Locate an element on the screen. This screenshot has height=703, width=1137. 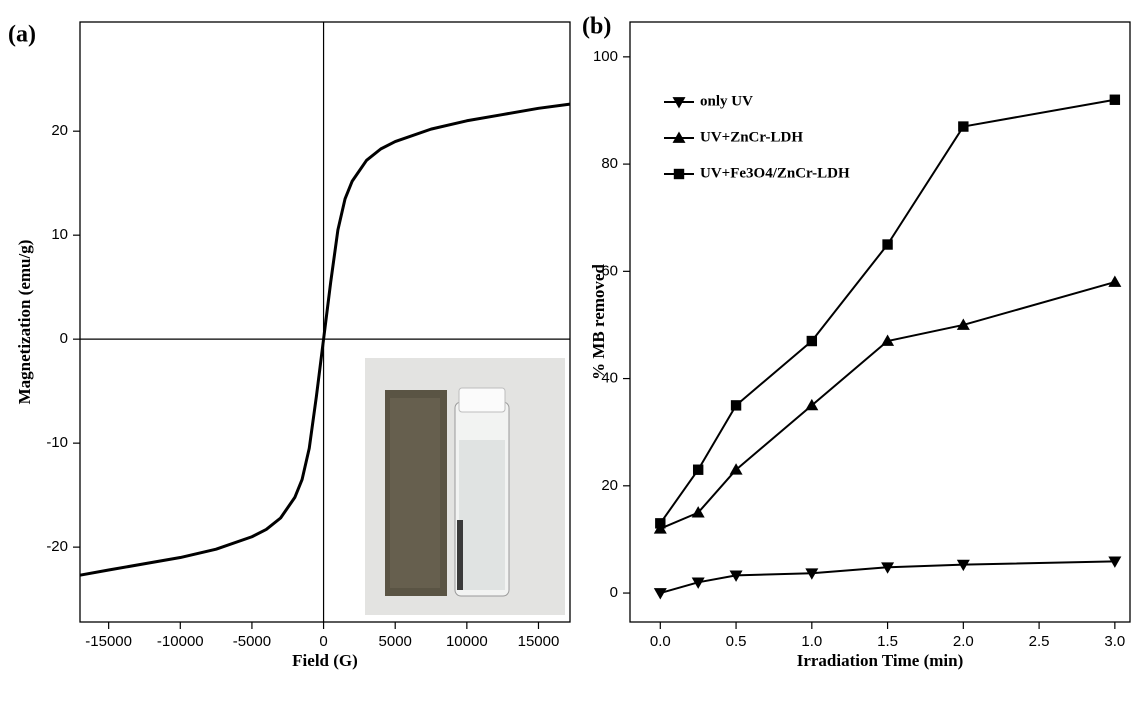
inset-photo is located at coordinates (465, 486).